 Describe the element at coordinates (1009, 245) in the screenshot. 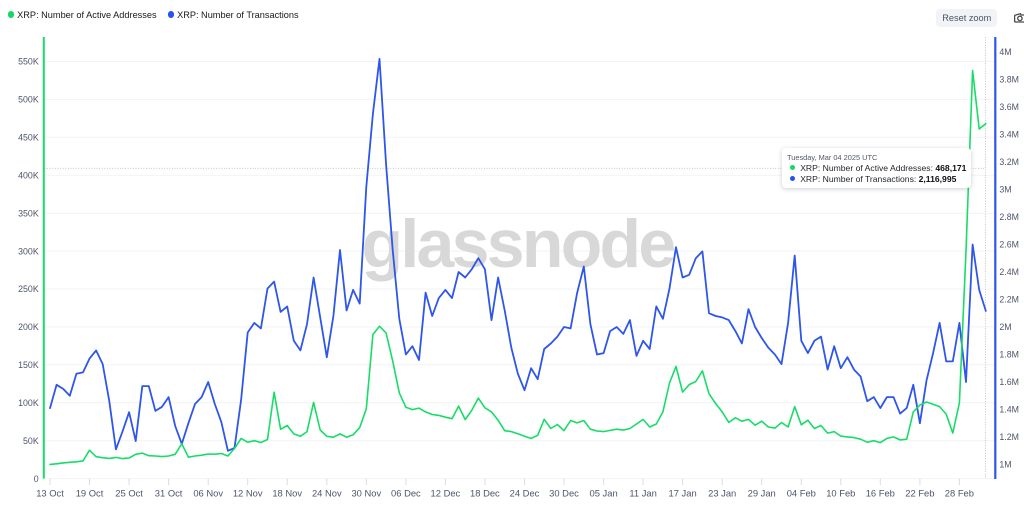

I see `svg-text: 2.6M` at that location.